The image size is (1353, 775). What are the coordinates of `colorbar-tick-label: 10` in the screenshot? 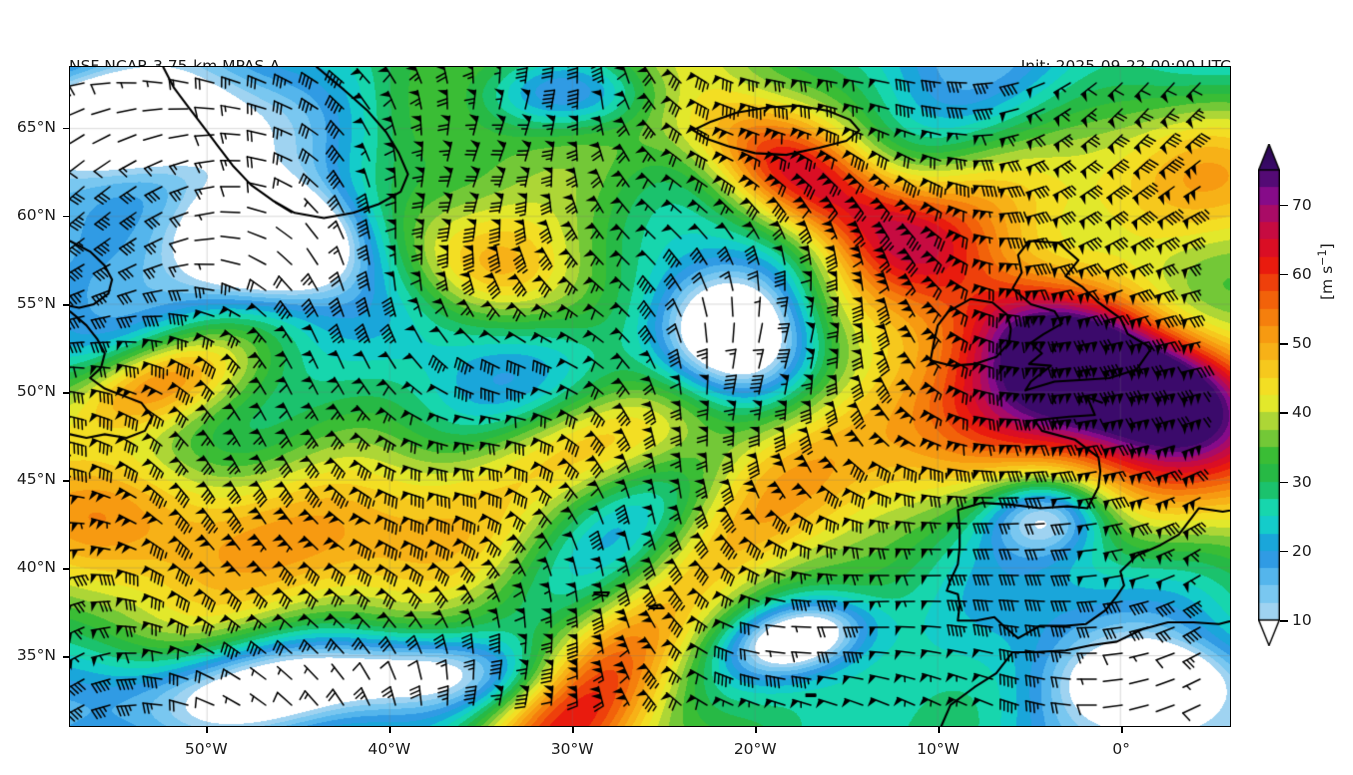 It's located at (1302, 620).